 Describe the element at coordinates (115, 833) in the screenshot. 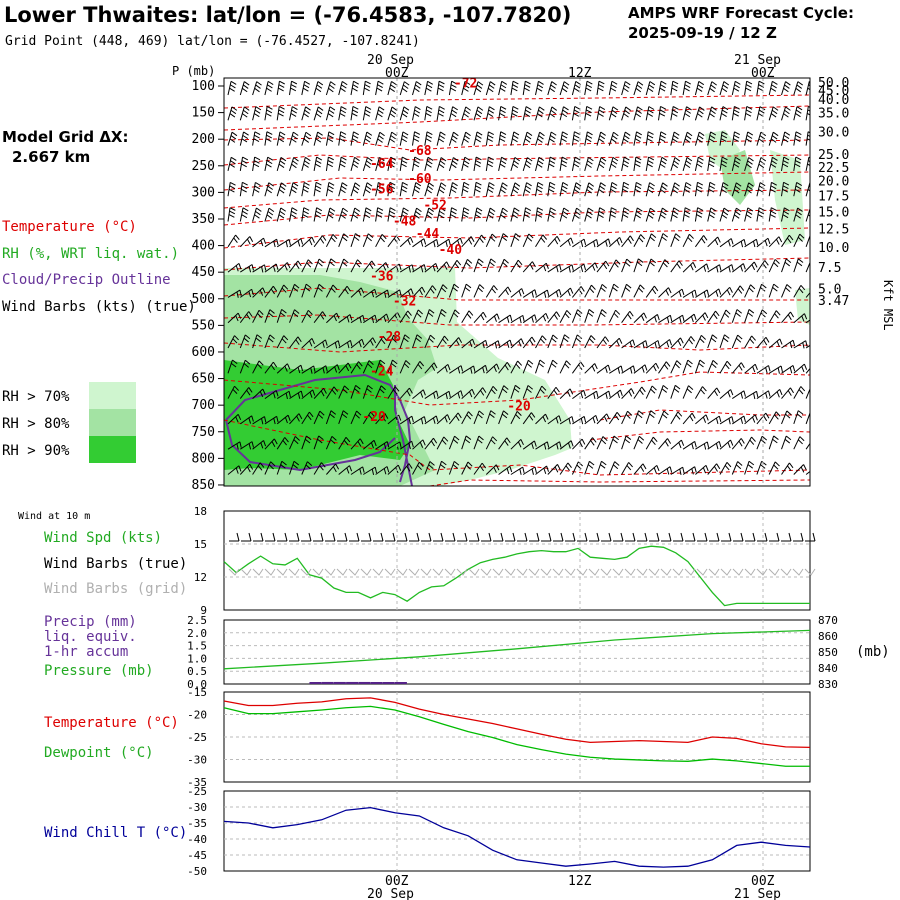

I see `wind-chill-label: Wind Chill T (°C)` at that location.